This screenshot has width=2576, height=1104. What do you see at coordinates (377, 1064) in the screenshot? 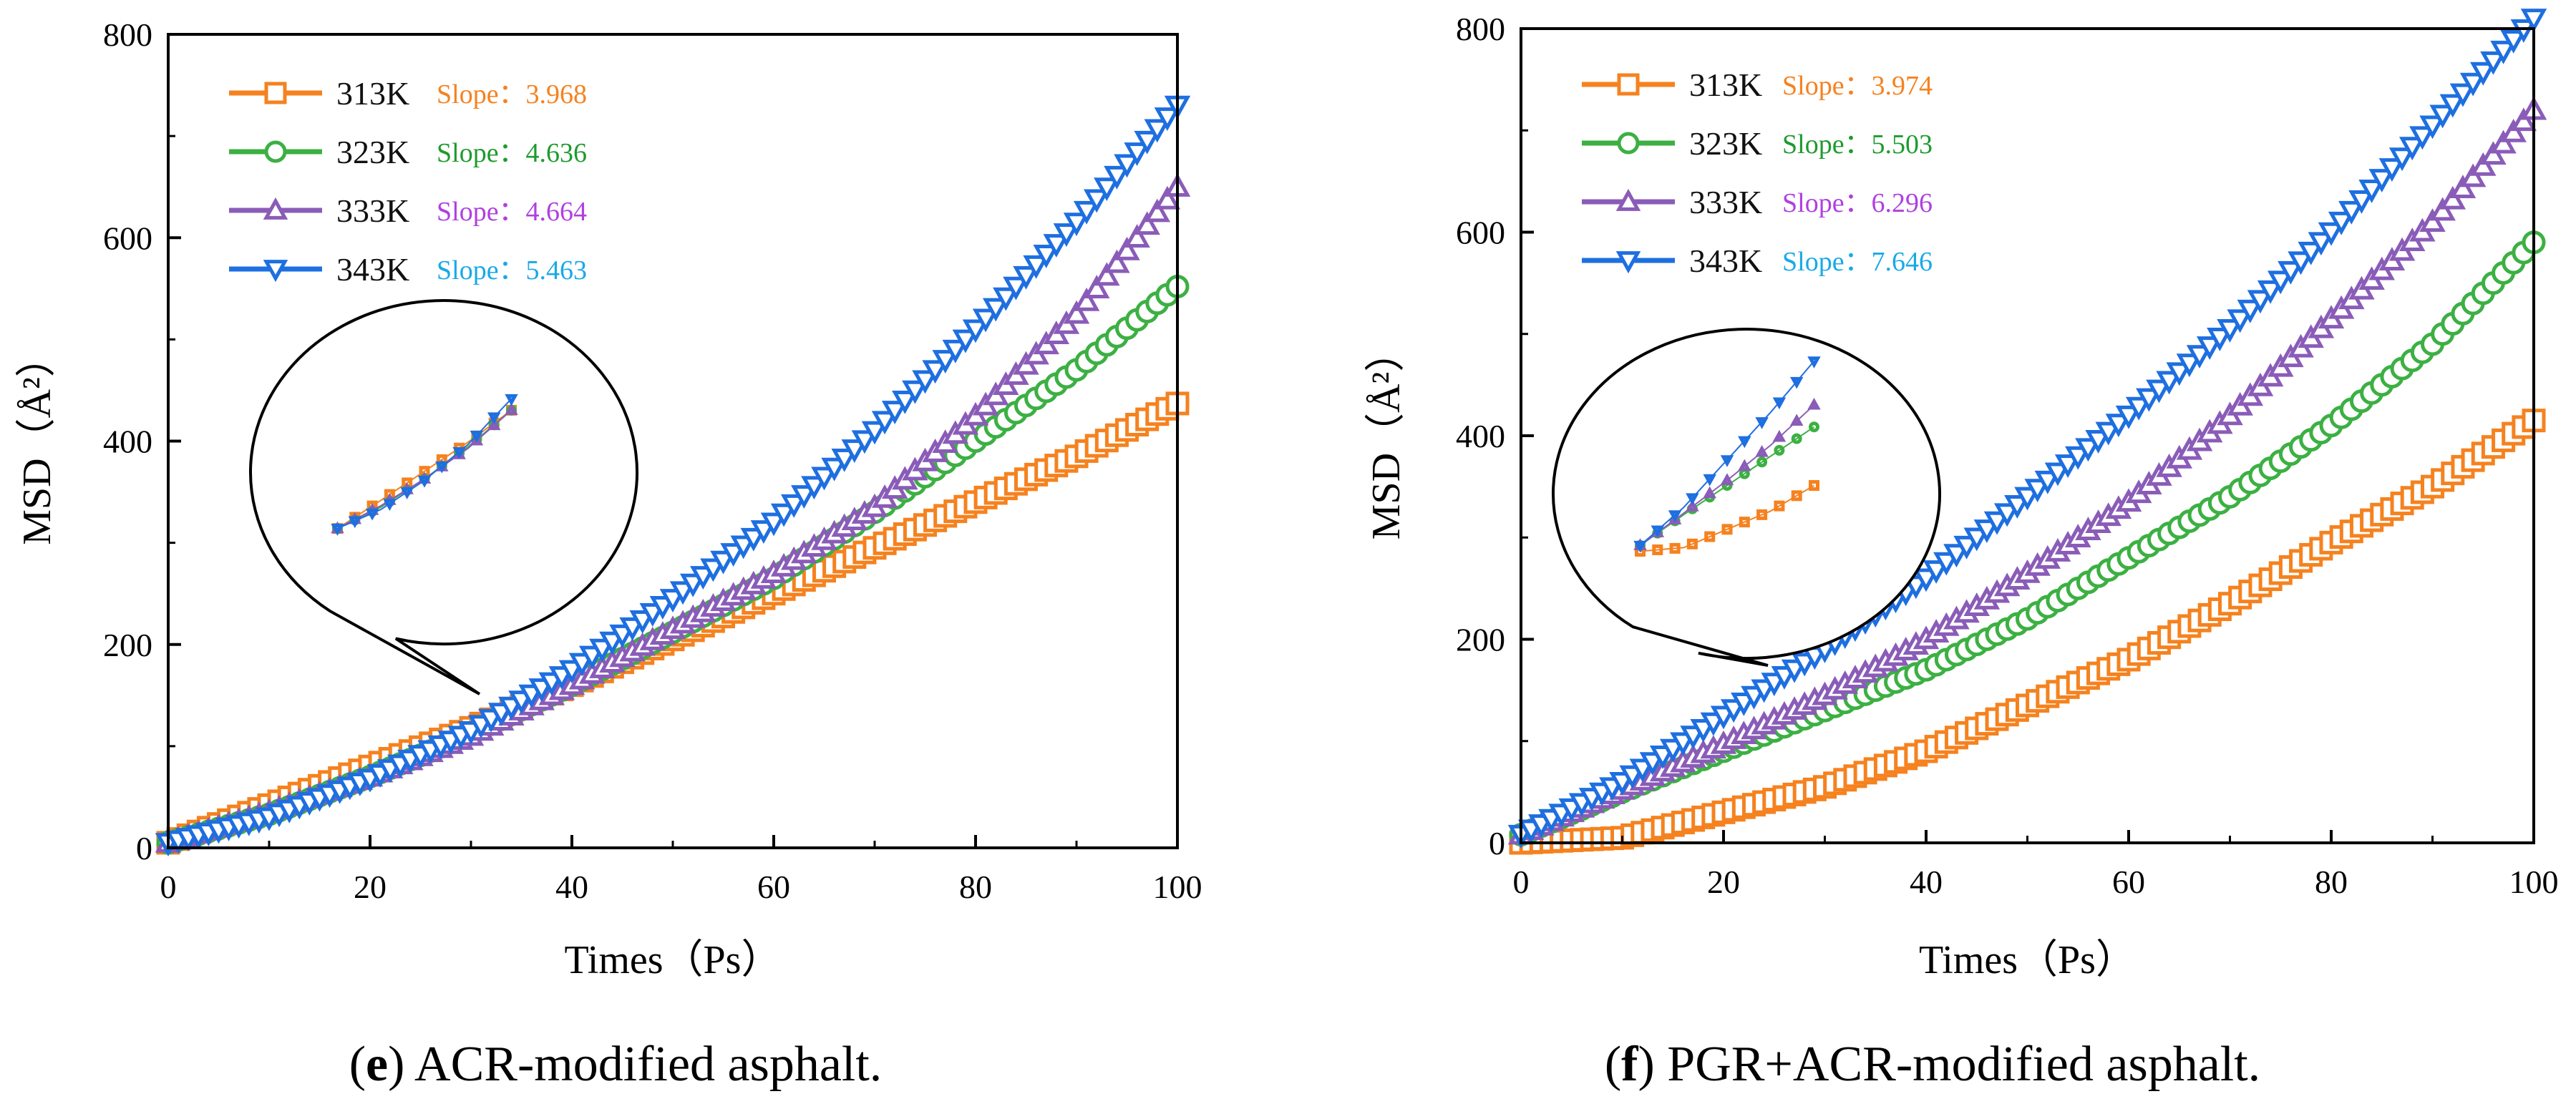
I see `caption-e-letter: e` at bounding box center [377, 1064].